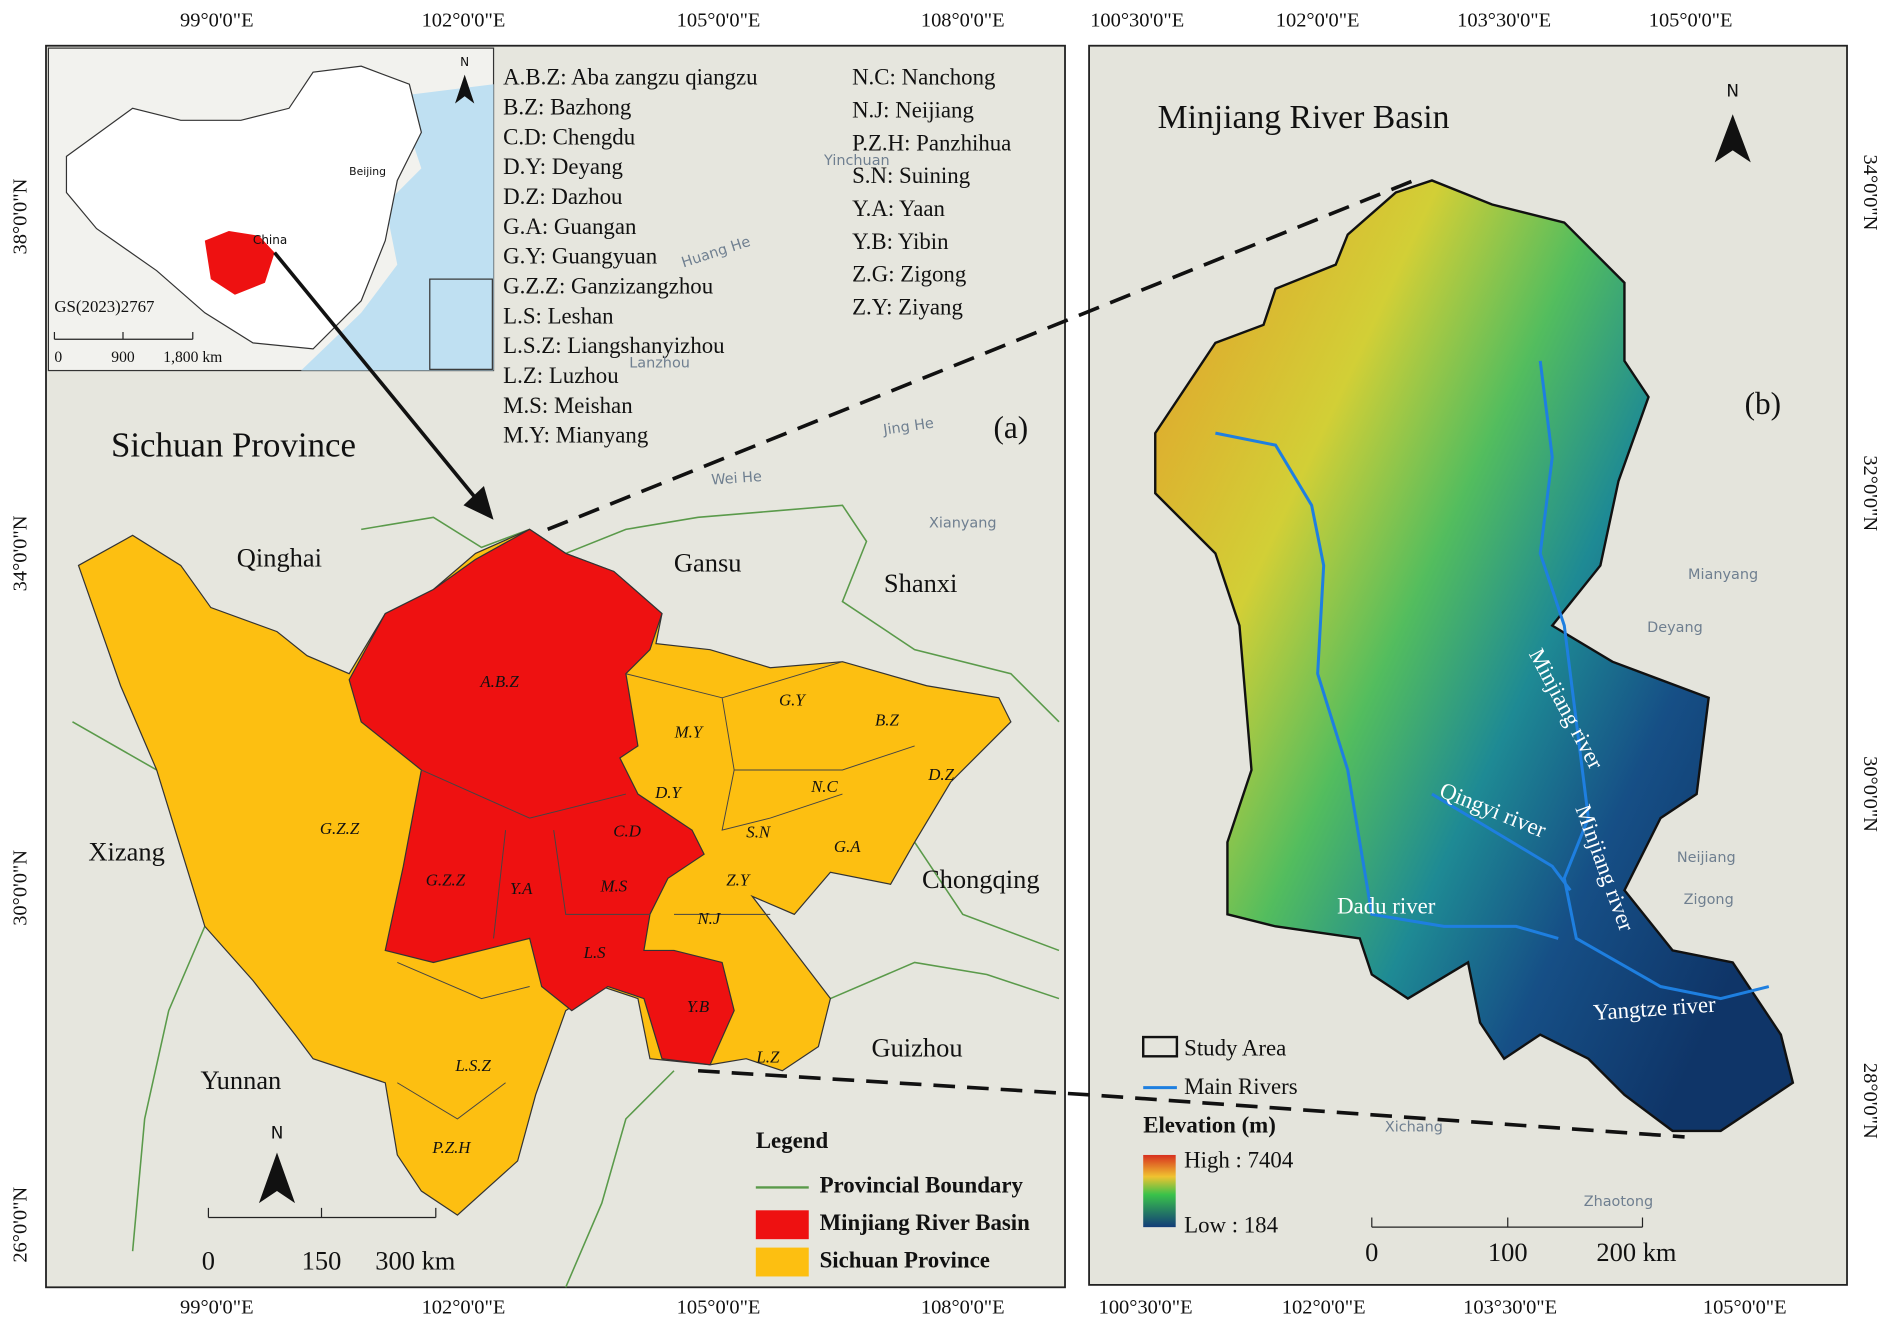 Image resolution: width=1887 pixels, height=1327 pixels. Describe the element at coordinates (1709, 900) in the screenshot. I see `city-label: Zigong` at that location.